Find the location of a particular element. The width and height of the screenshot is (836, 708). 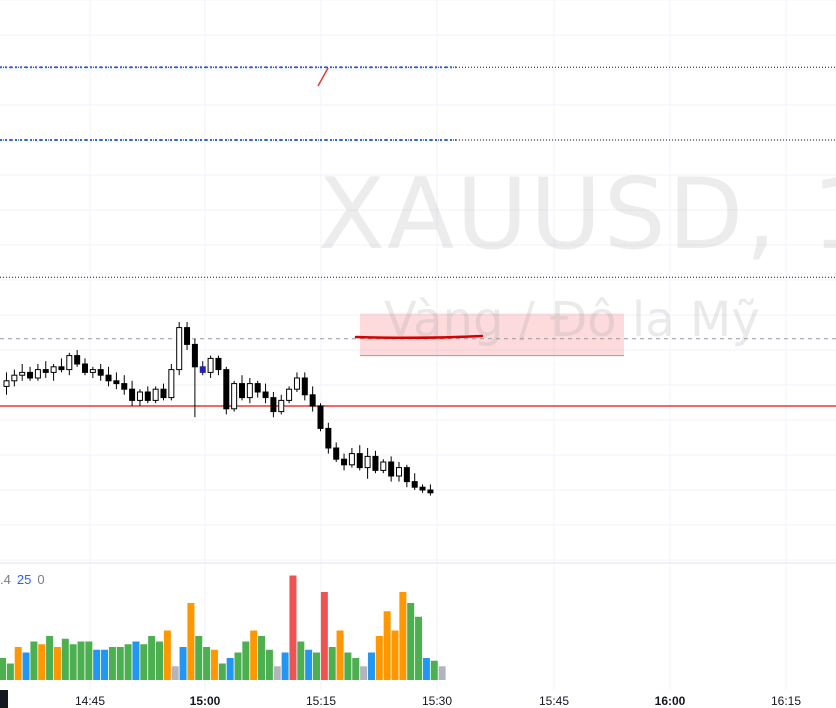

trend-line is located at coordinates (323, 77).